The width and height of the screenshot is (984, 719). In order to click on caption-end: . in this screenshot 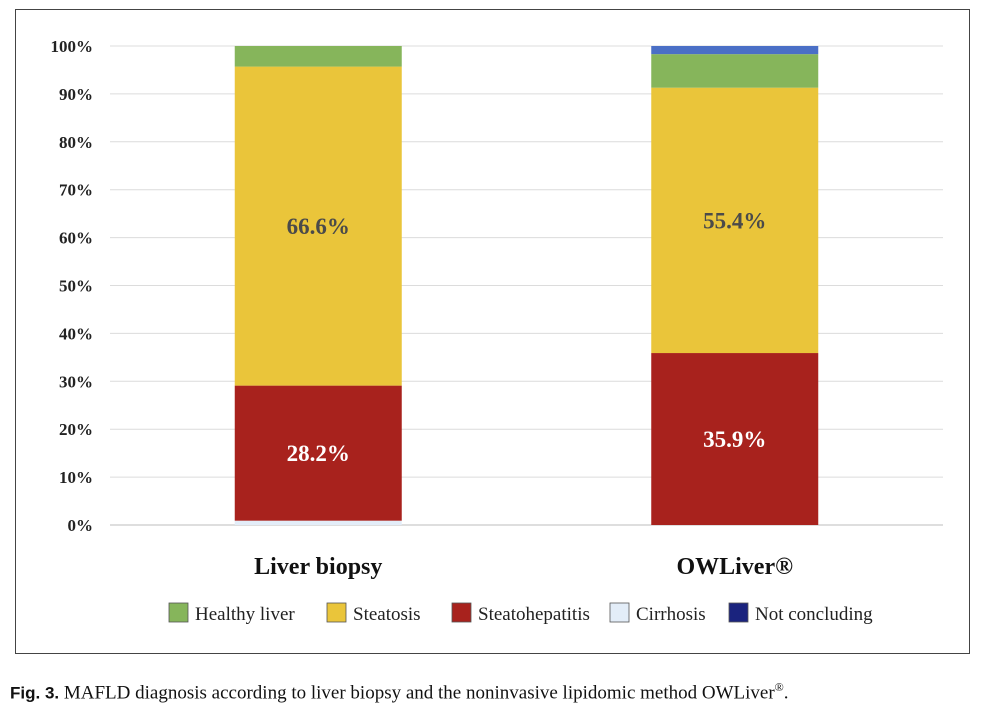, I will do `click(786, 693)`.